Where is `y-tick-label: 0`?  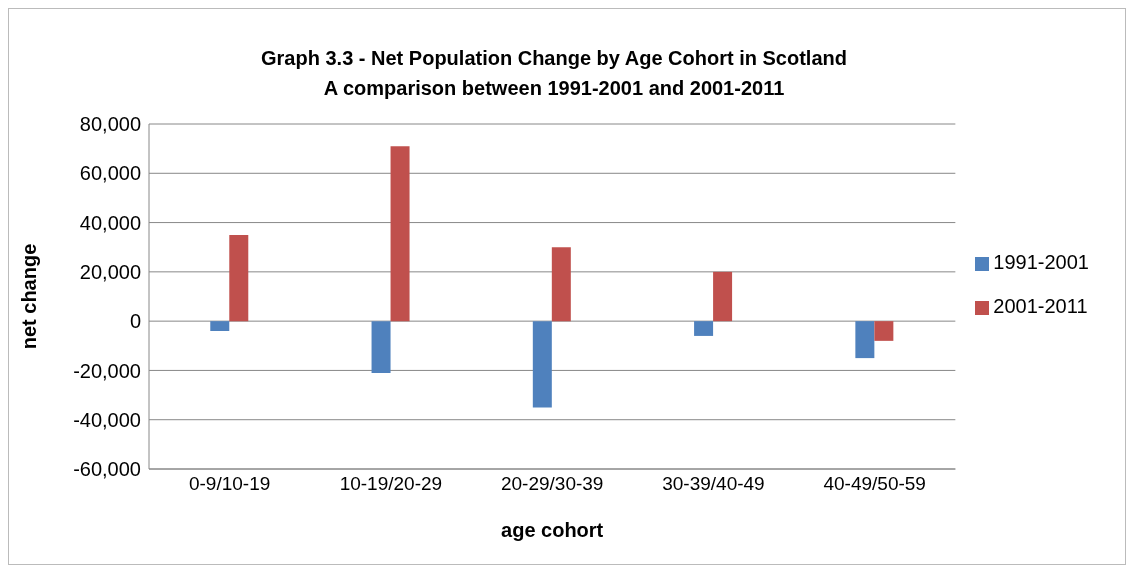 y-tick-label: 0 is located at coordinates (135, 321).